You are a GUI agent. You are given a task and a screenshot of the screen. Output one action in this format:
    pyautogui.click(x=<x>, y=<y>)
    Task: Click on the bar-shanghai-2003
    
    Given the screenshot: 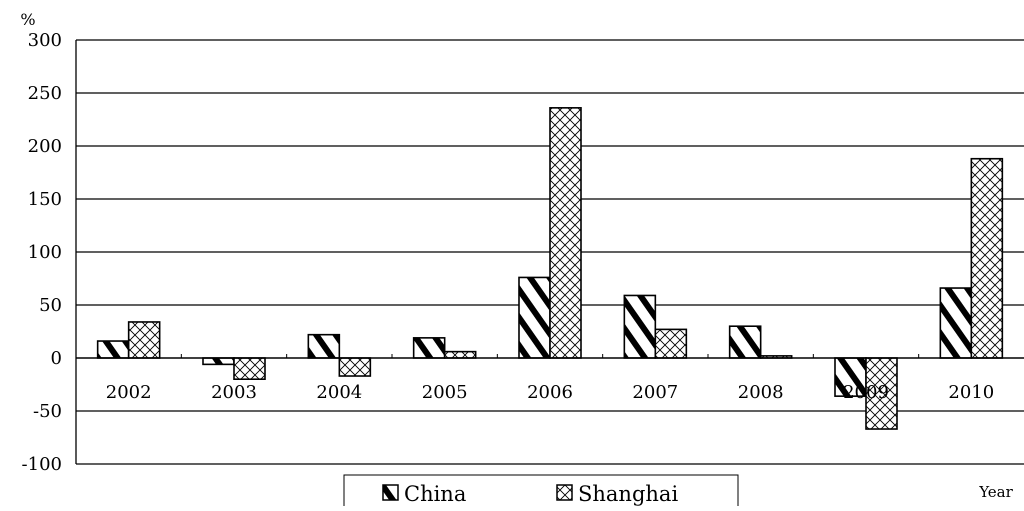 What is the action you would take?
    pyautogui.click(x=249, y=369)
    